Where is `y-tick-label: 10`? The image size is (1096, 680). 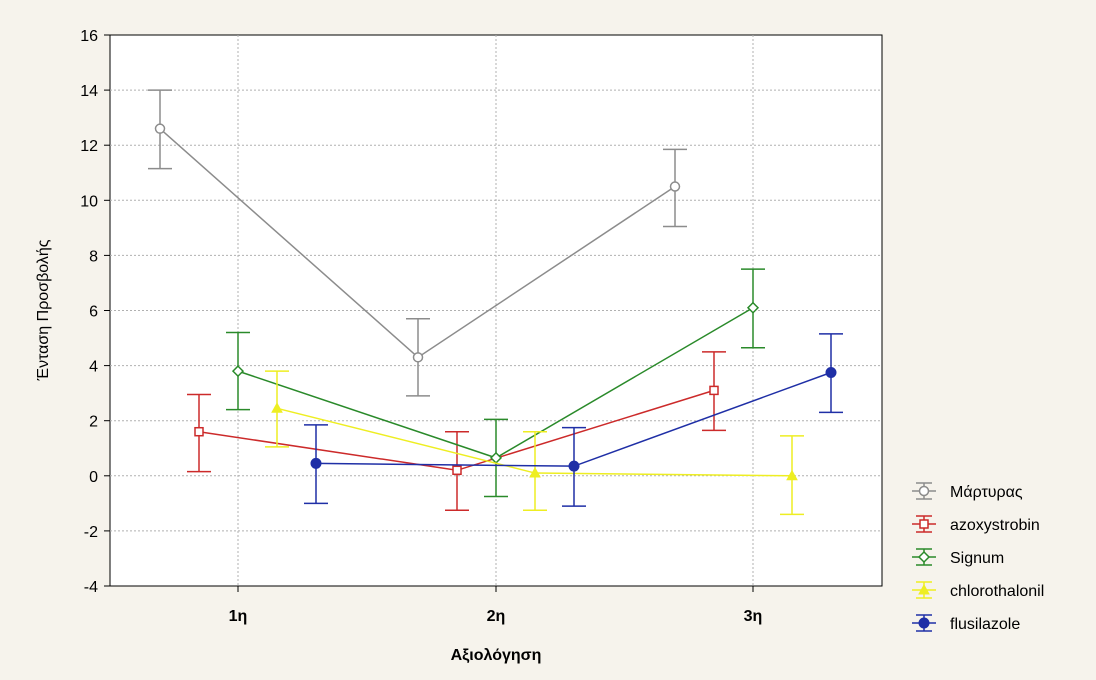
y-tick-label: 10 is located at coordinates (89, 201).